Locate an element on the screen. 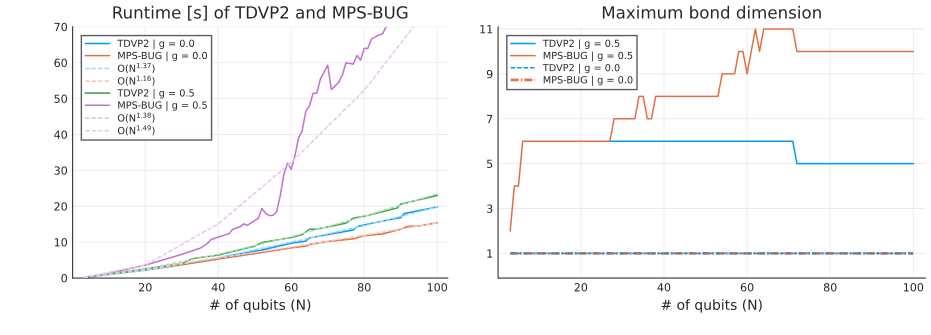 This screenshot has width=931, height=335. y-tick-label: 40 is located at coordinates (61, 134).